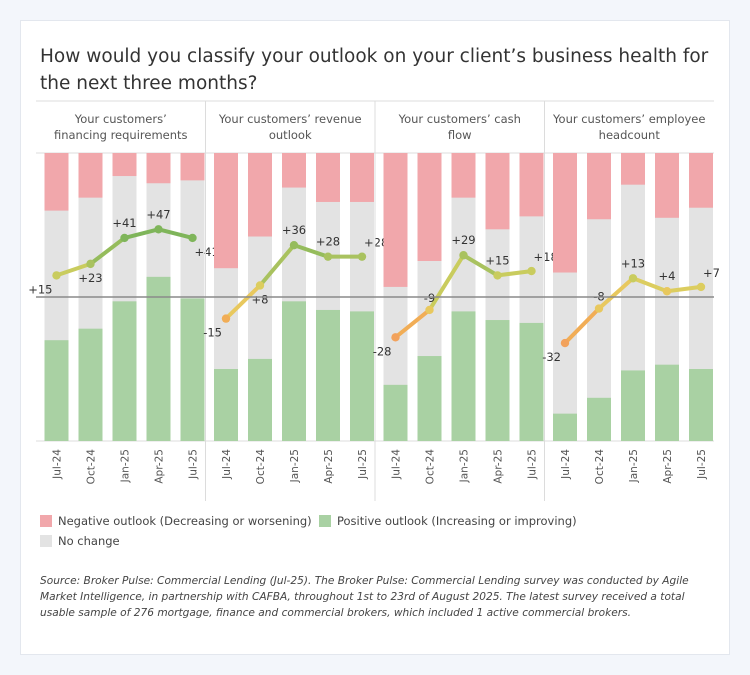 The height and width of the screenshot is (675, 750). What do you see at coordinates (121, 127) in the screenshot?
I see `panel-title: Your customers’ financing requirements` at bounding box center [121, 127].